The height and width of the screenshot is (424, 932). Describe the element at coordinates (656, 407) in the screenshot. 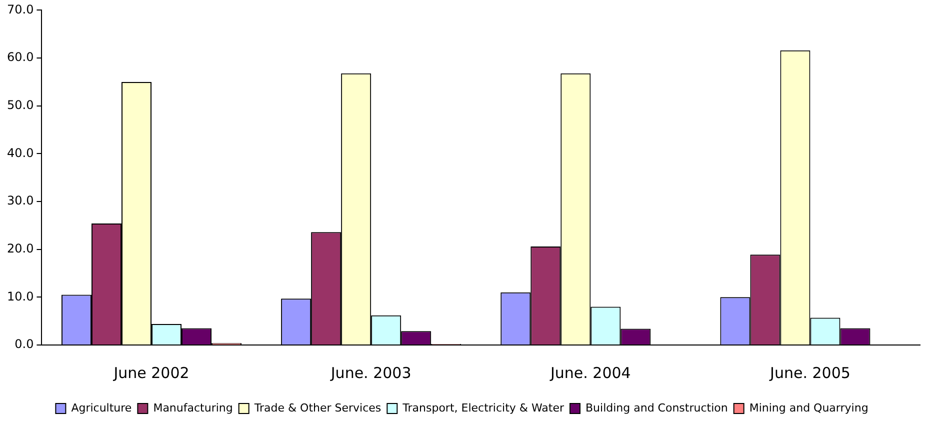

I see `legend-label: Building and Construction` at that location.